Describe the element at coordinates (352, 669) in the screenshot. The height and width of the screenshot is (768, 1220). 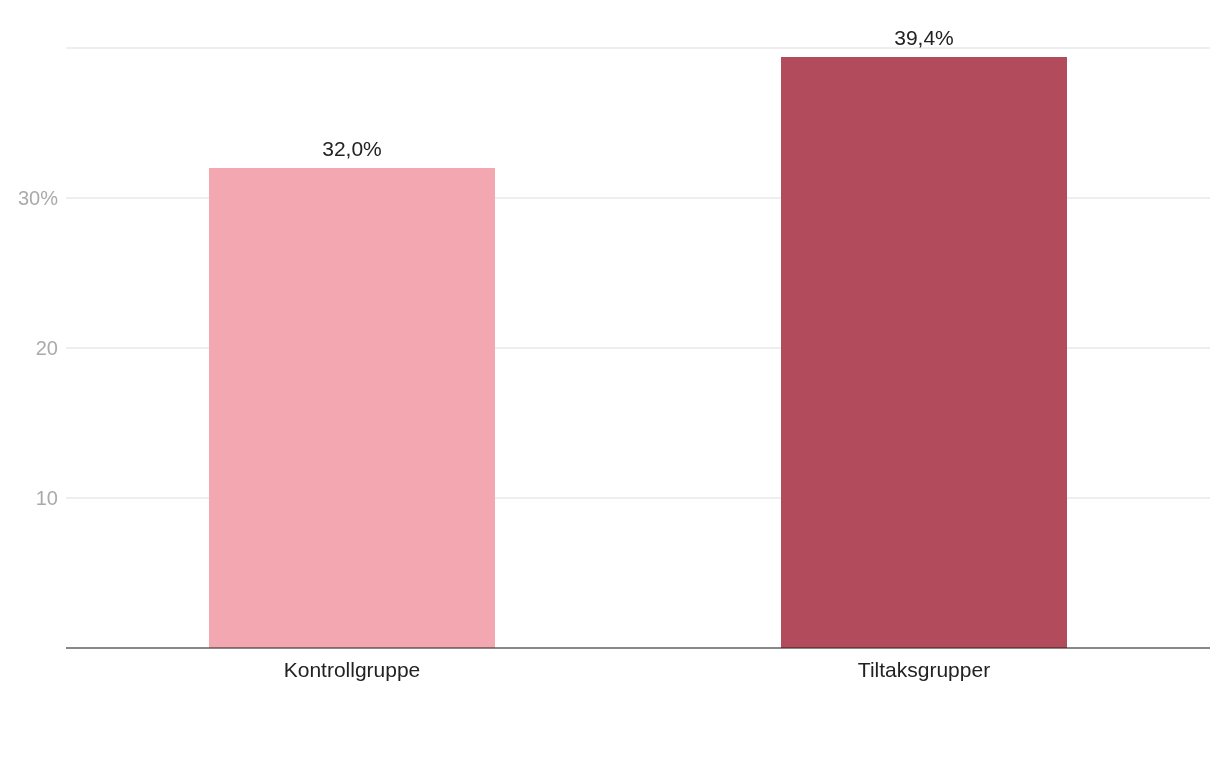
I see `x-tick-label: Kontrollgruppe` at that location.